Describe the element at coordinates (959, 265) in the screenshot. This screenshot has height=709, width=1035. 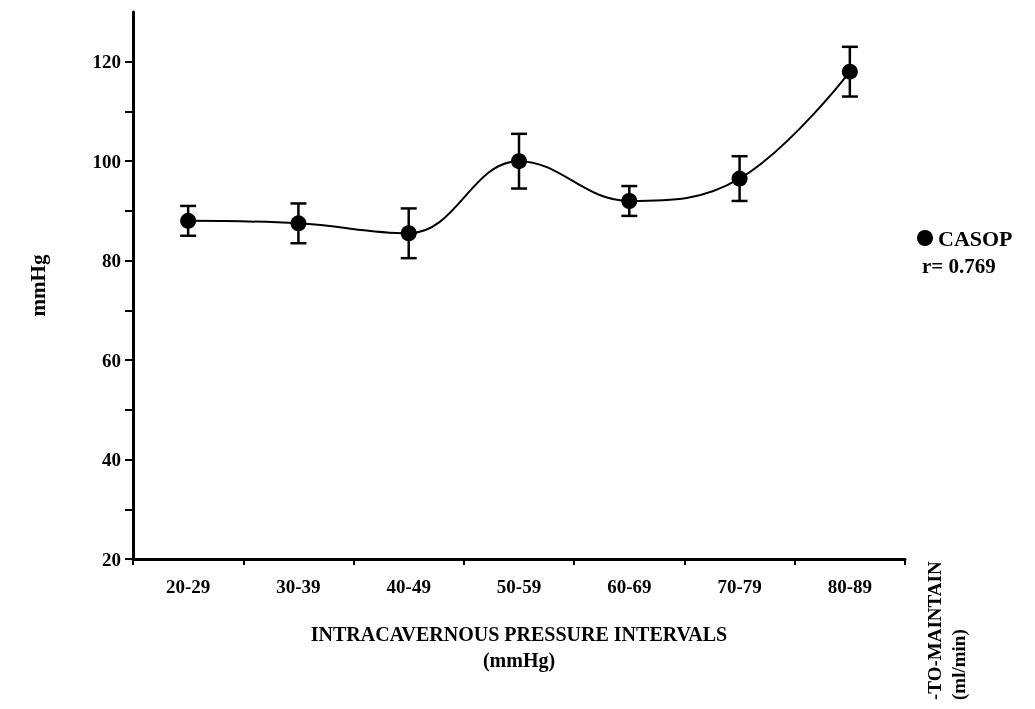
I see `text: r= 0.769` at that location.